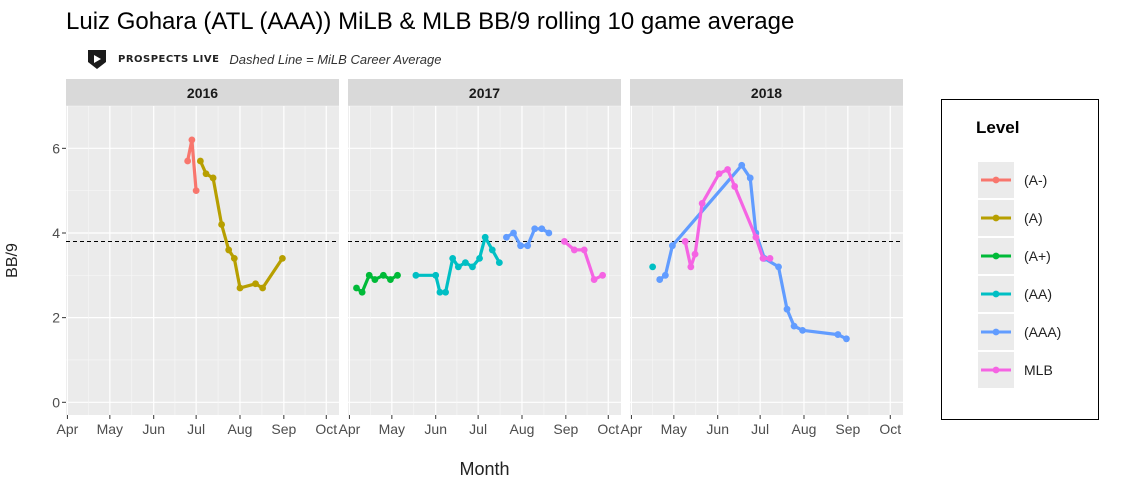  Describe the element at coordinates (56, 318) in the screenshot. I see `y-tick-label: 2` at that location.